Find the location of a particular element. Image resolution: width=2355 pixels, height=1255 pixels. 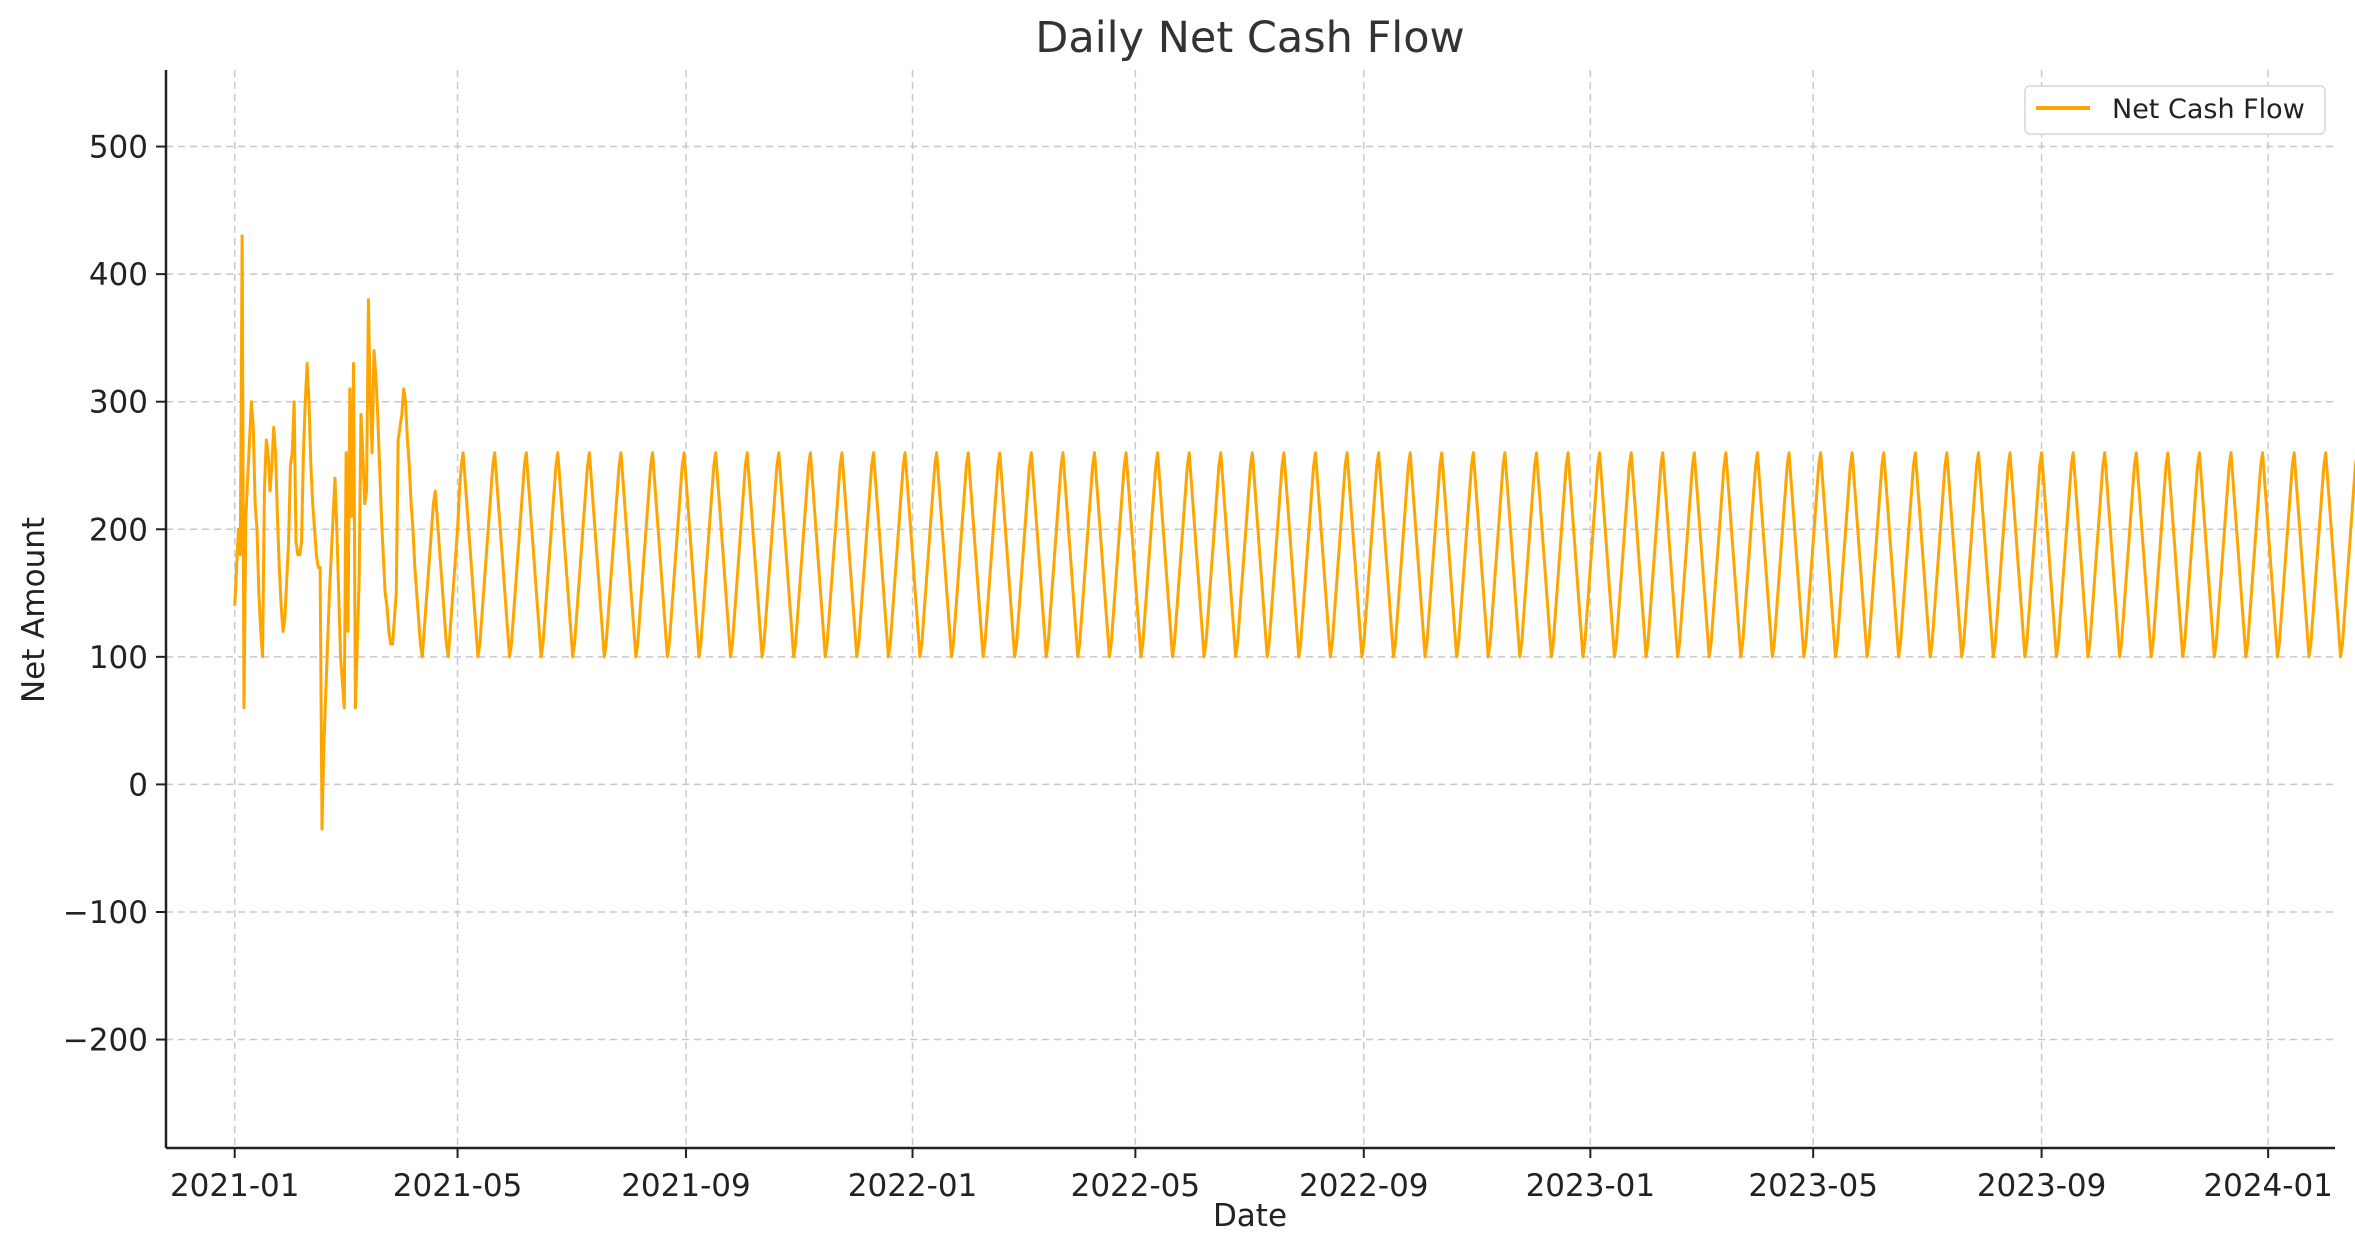

x-tick-label: 2022-01 is located at coordinates (913, 1186).